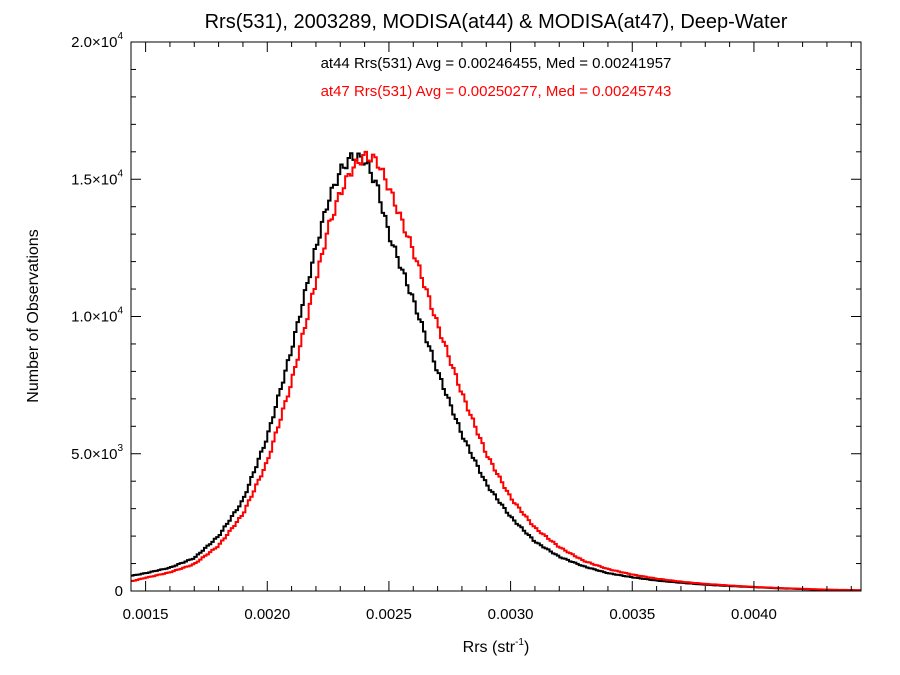 This screenshot has width=900, height=675. Describe the element at coordinates (97, 453) in the screenshot. I see `y-tick-label-1: 5.0×10³` at that location.